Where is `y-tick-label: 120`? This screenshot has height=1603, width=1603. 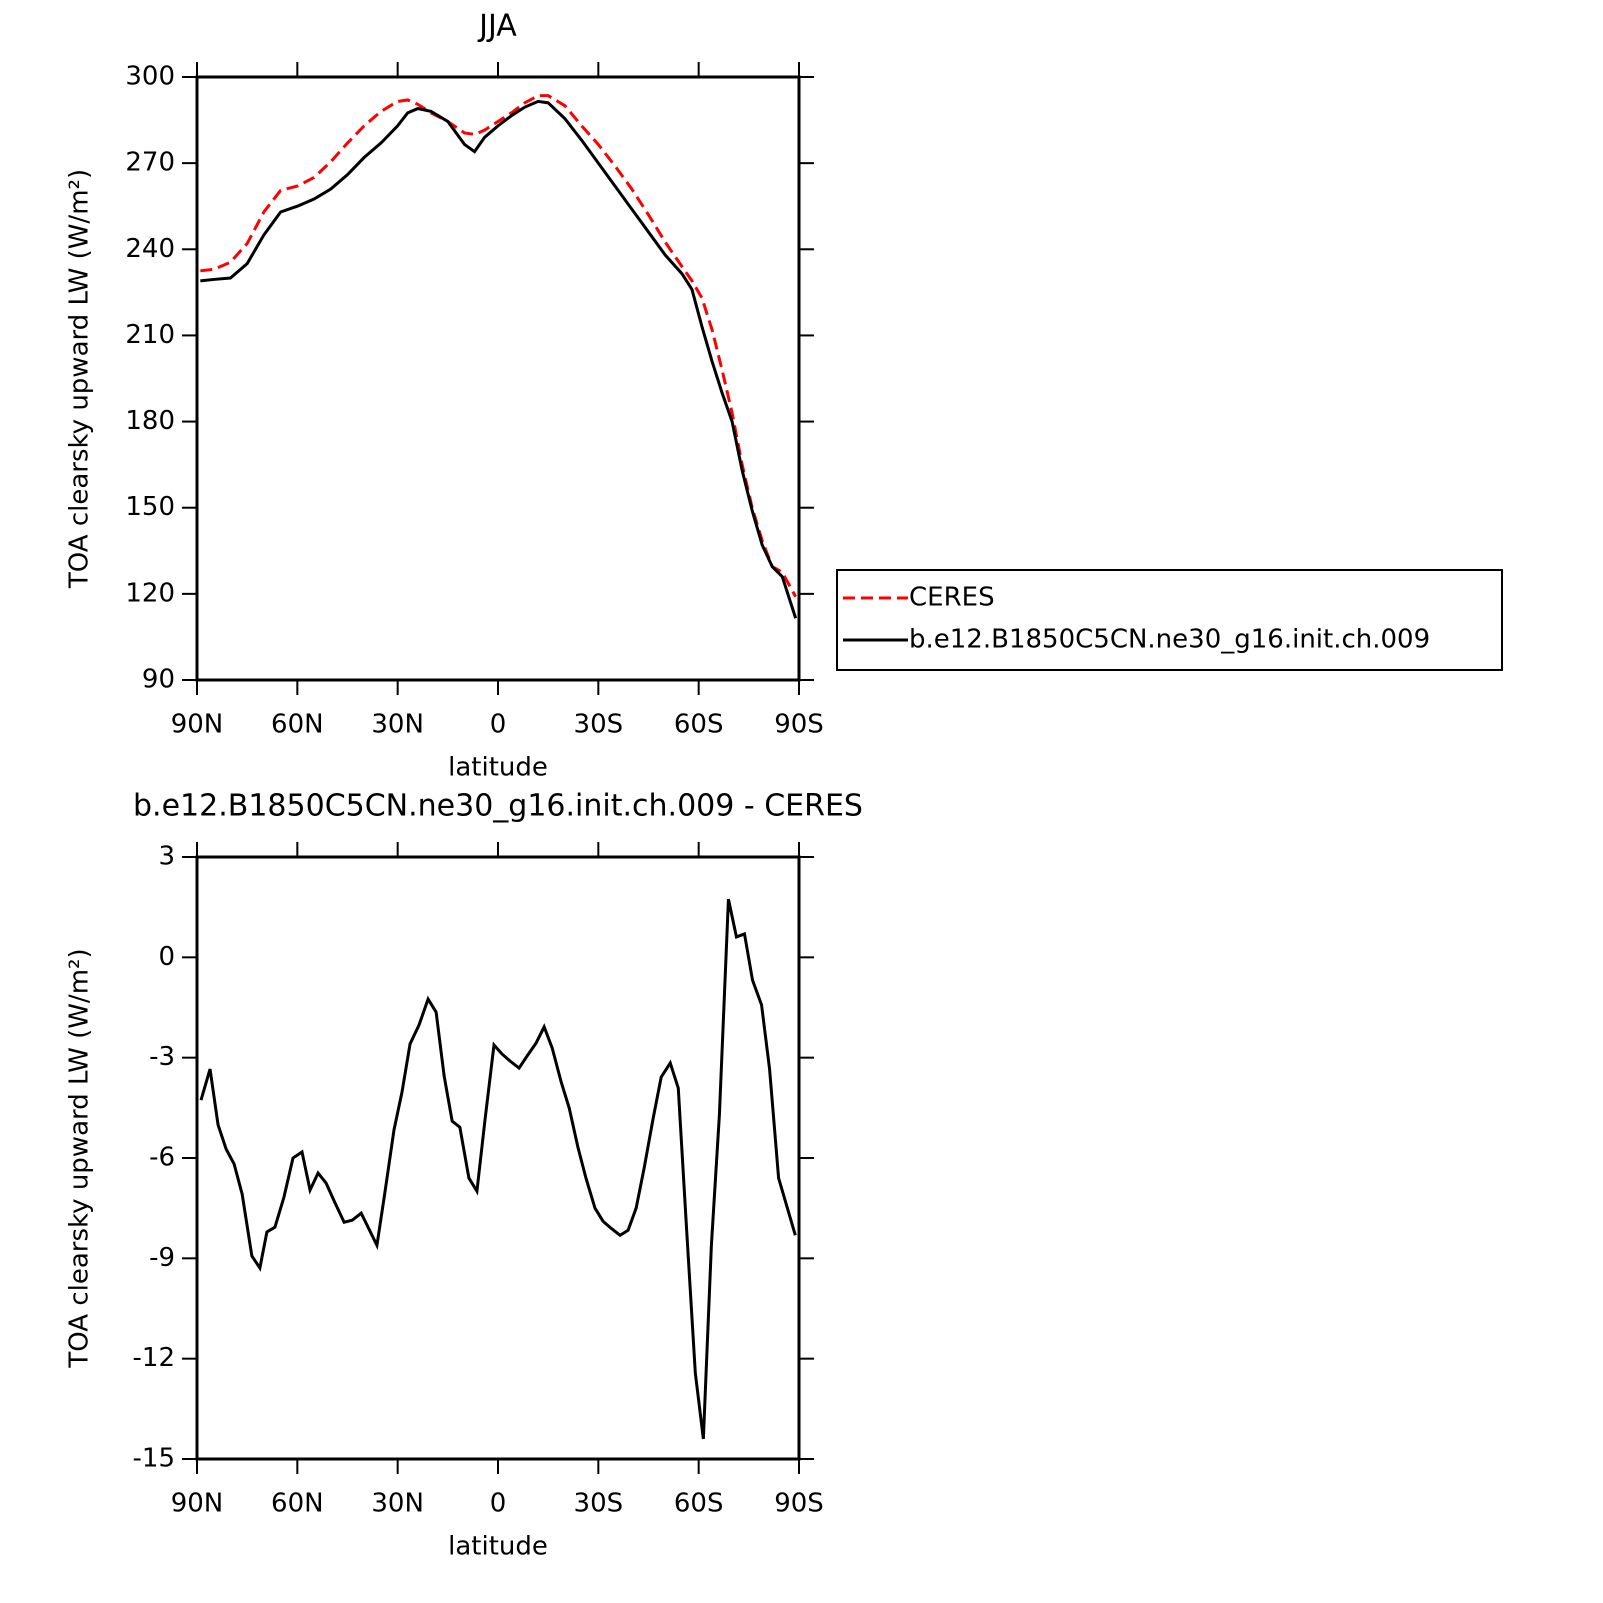 y-tick-label: 120 is located at coordinates (150, 593).